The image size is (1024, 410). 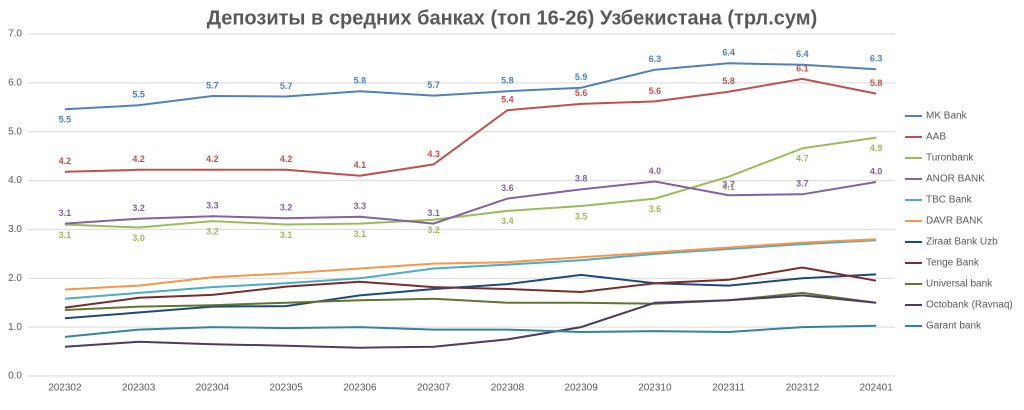 What do you see at coordinates (65, 388) in the screenshot?
I see `x-tick-label: 202302` at bounding box center [65, 388].